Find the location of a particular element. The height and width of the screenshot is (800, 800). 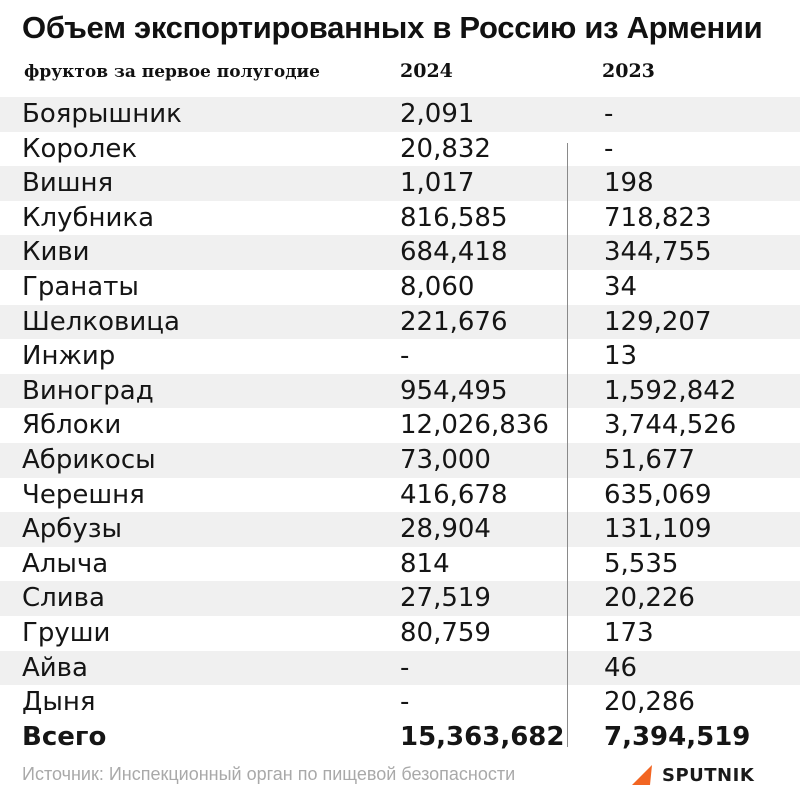

table-row: Шелковица 221,676 129,207 is located at coordinates (400, 322).